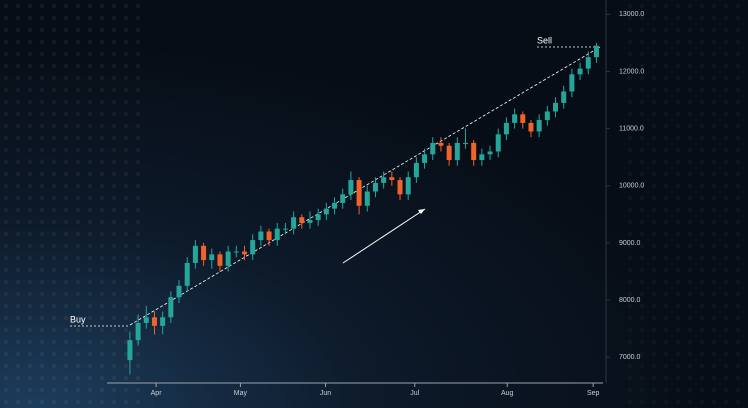 The height and width of the screenshot is (408, 748). I want to click on sell-label: Sell, so click(544, 40).